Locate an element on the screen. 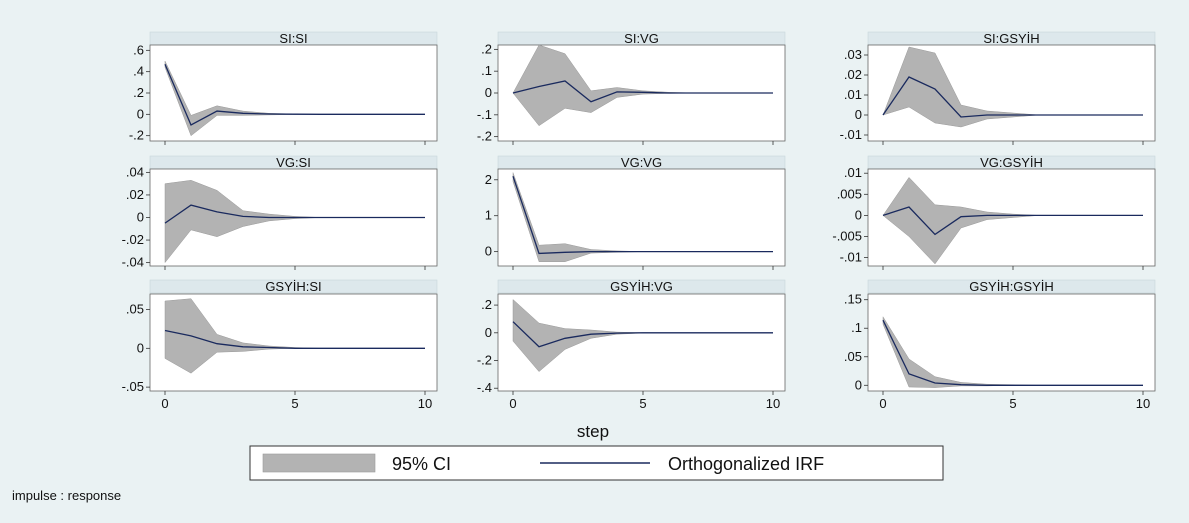  panel-7: GSYİH:SI -.05 0 .05 0 5 10 is located at coordinates (280, 345).